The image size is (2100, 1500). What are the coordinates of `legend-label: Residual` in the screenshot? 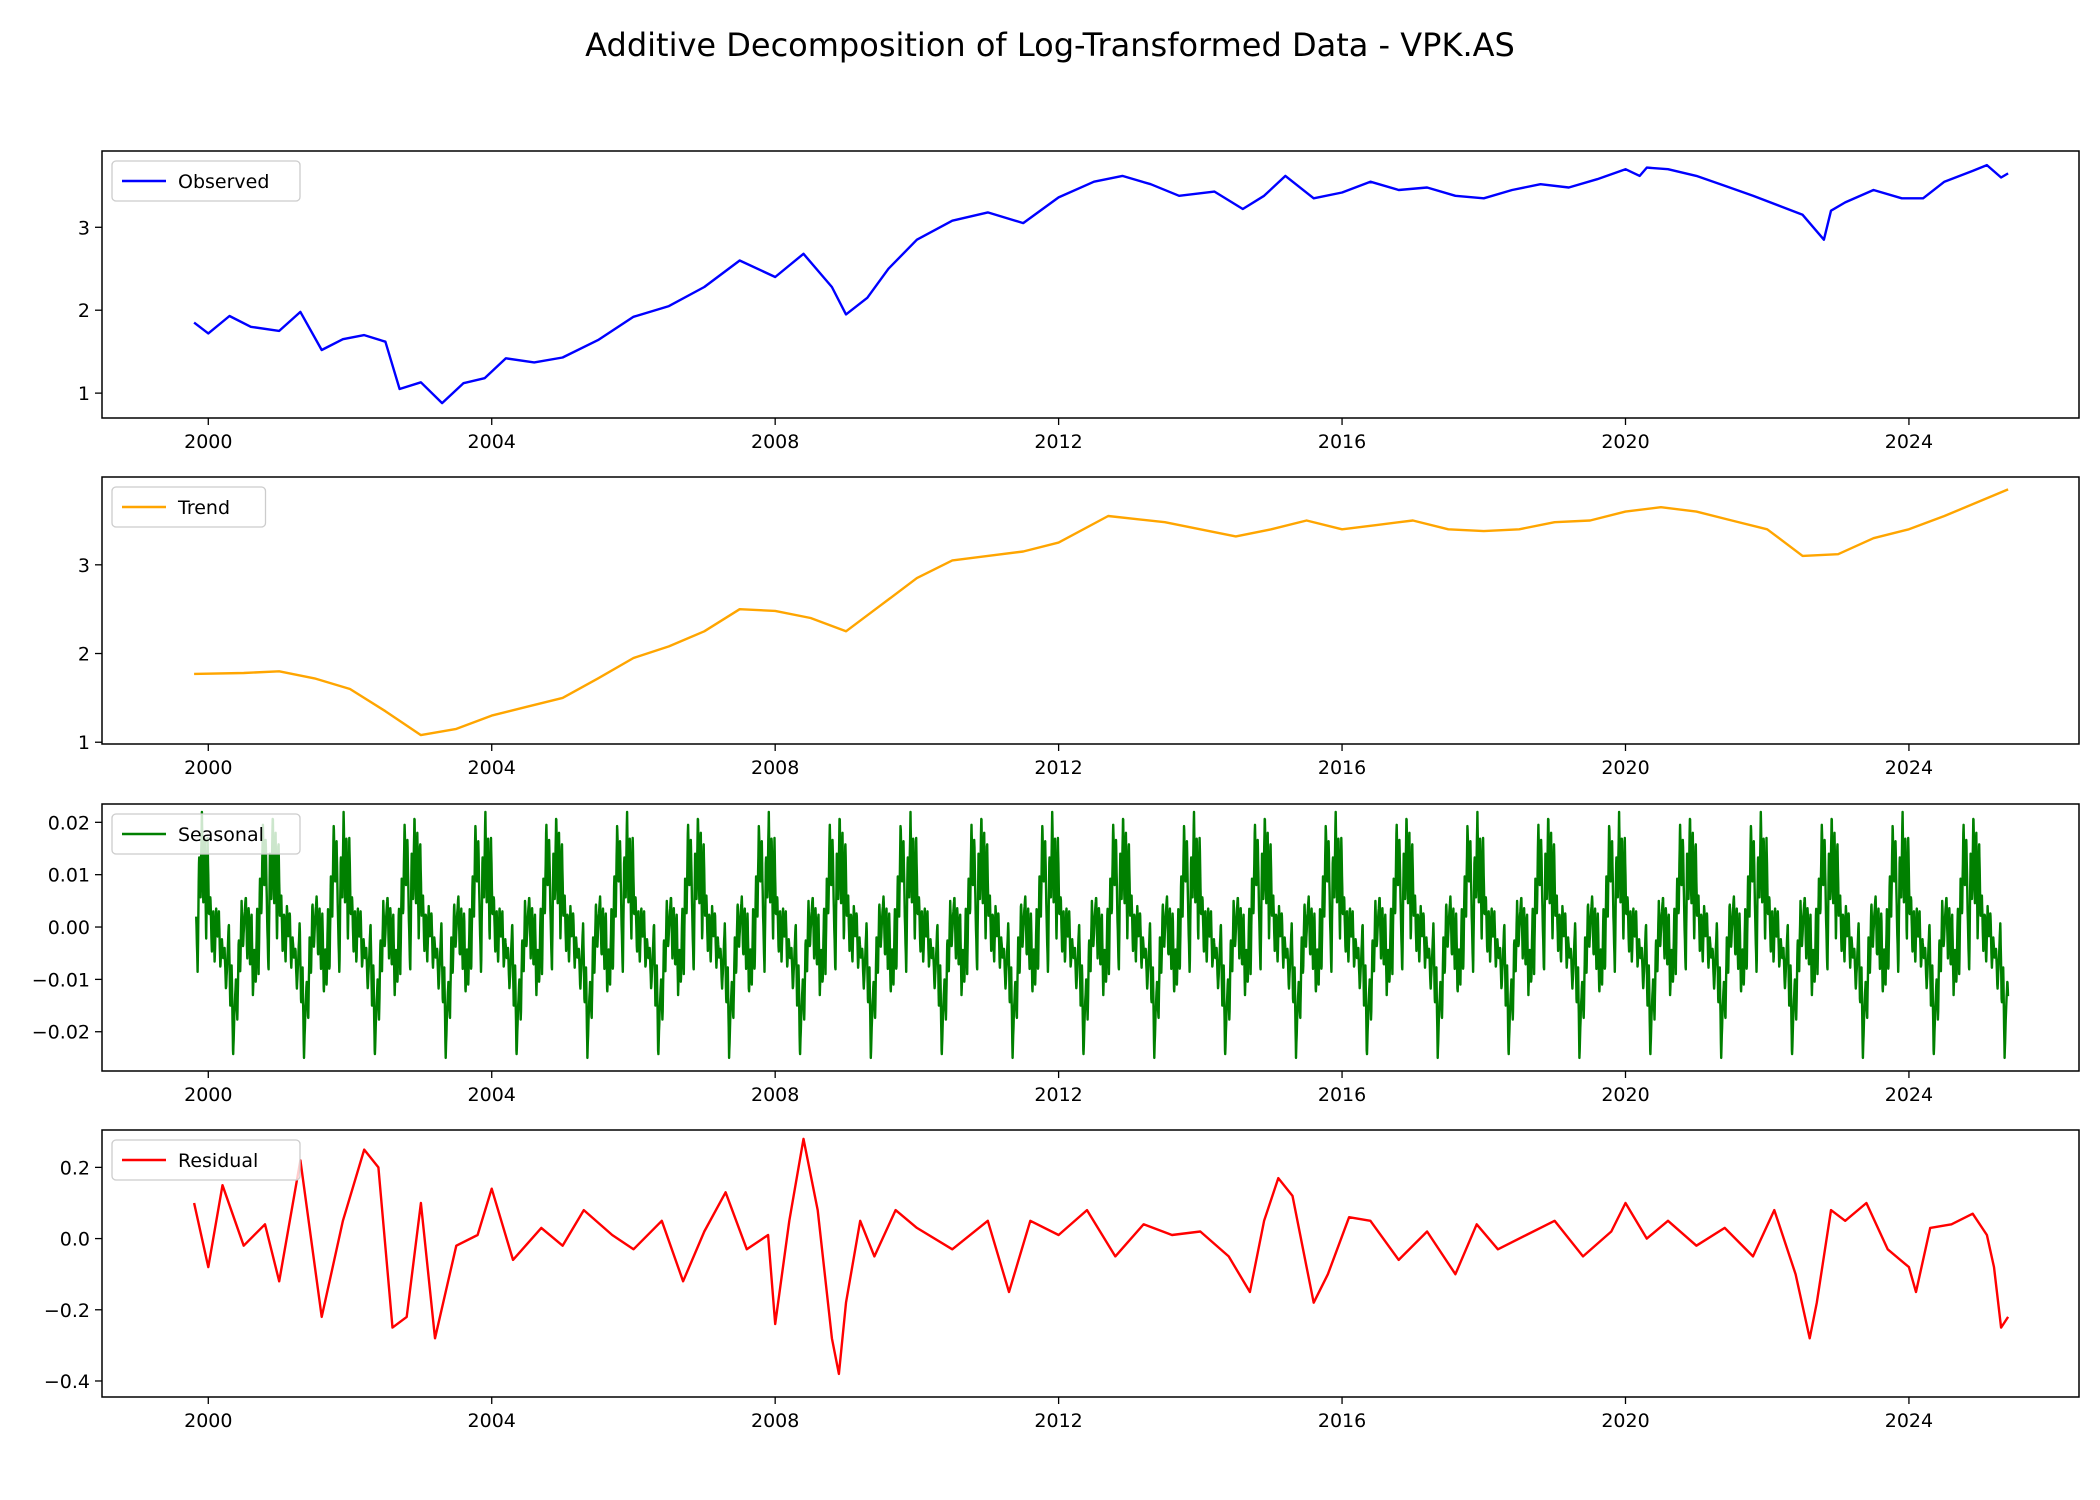 It's located at (218, 1161).